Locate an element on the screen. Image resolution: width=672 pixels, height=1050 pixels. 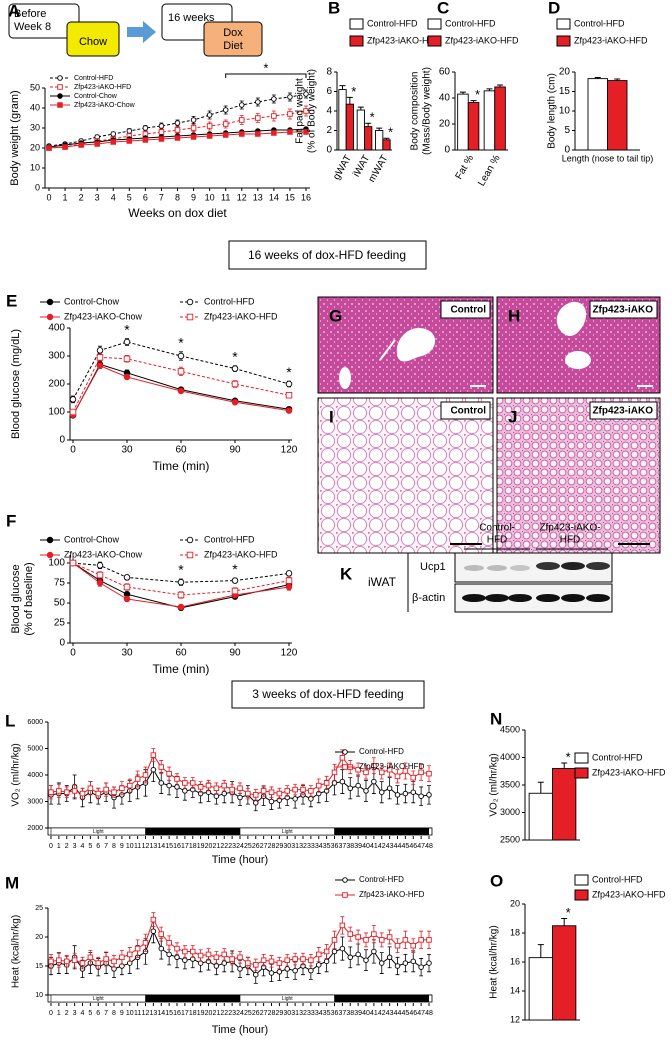
series-line is located at coordinates (181, 579).